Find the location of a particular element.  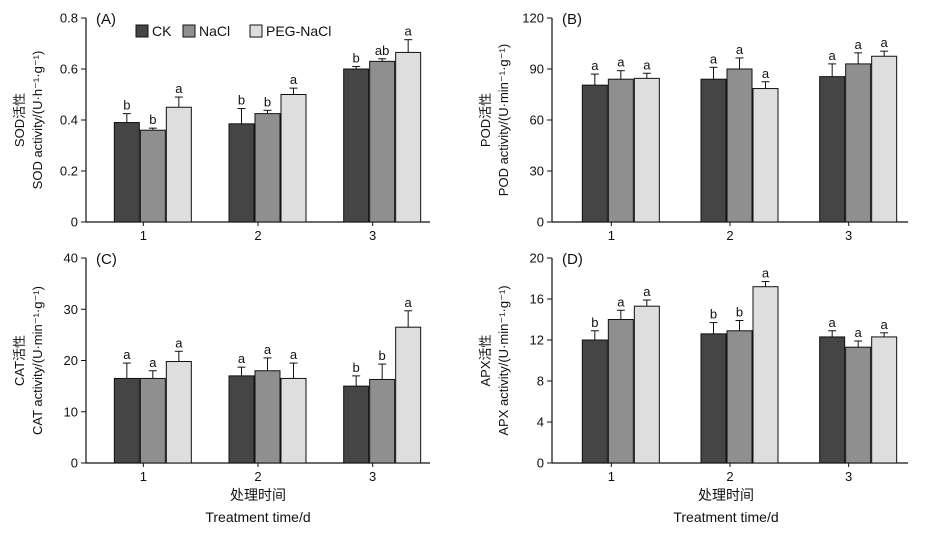

y-tick-label: 0.6 is located at coordinates (69, 69).